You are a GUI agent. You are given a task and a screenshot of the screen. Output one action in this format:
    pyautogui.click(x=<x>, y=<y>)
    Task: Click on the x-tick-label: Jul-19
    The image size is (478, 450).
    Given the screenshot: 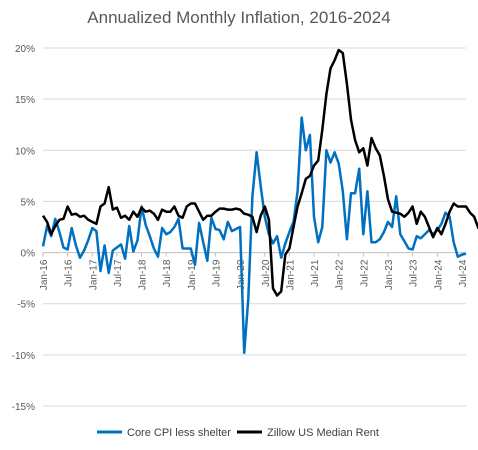 What is the action you would take?
    pyautogui.click(x=216, y=273)
    